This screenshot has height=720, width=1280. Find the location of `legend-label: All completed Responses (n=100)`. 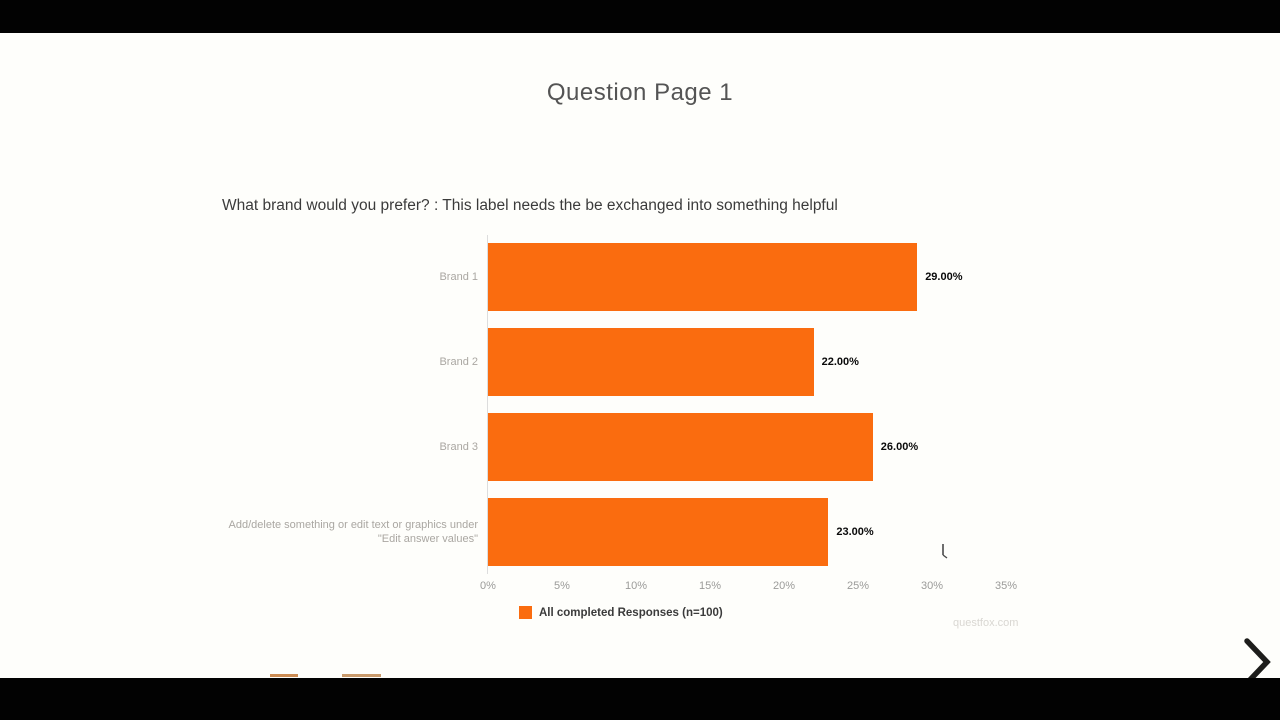

legend-label: All completed Responses (n=100) is located at coordinates (631, 612).